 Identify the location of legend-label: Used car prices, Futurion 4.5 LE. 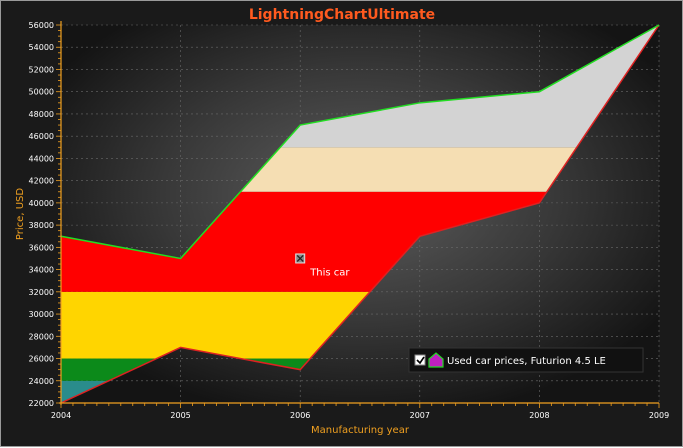
(526, 361).